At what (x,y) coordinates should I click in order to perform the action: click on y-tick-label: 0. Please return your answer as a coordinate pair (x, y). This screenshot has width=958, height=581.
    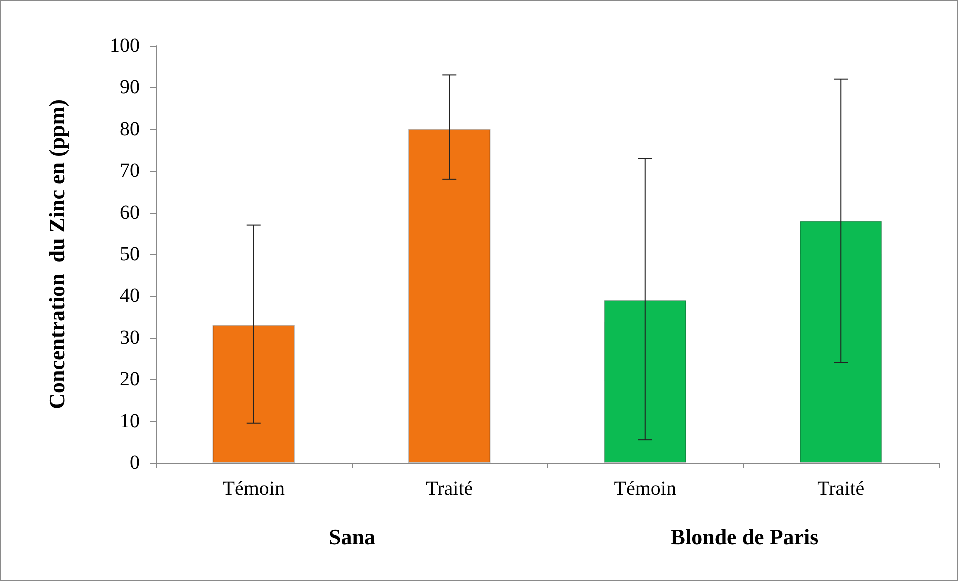
    Looking at the image, I should click on (135, 463).